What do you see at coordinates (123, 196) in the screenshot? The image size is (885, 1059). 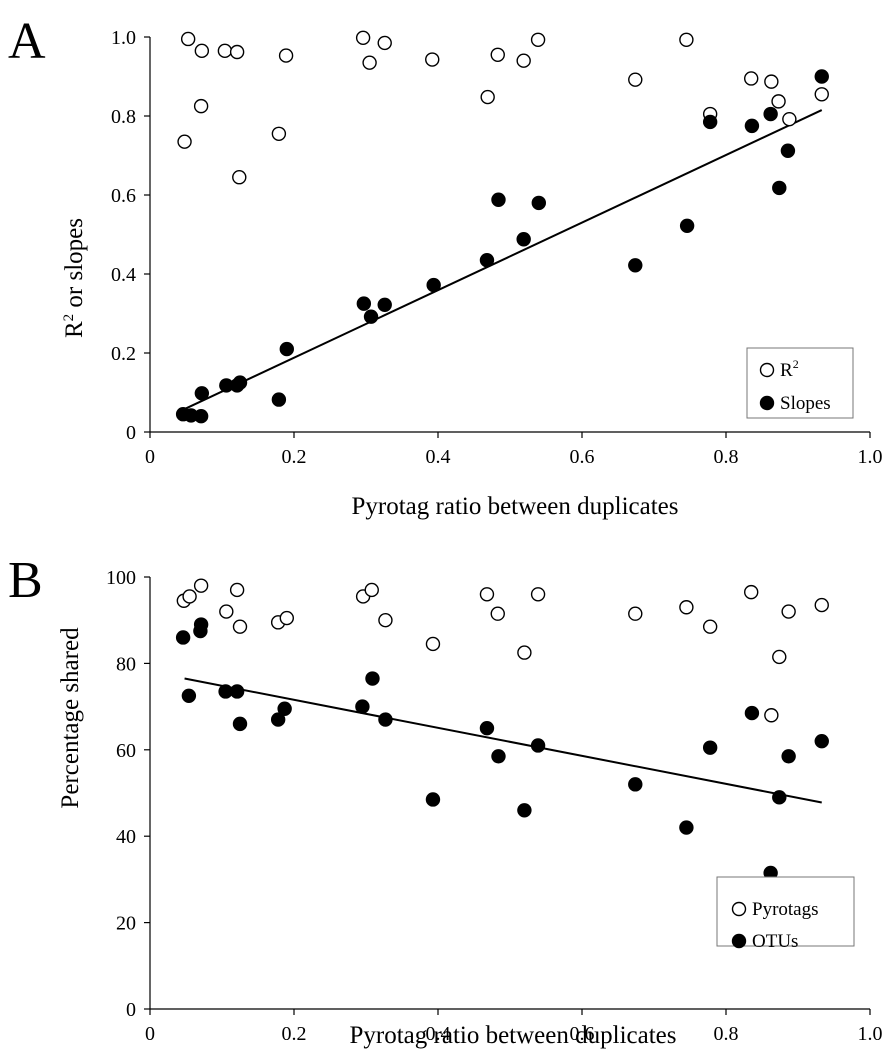 I see `panel-a-y-tick-label: 0.6` at bounding box center [123, 196].